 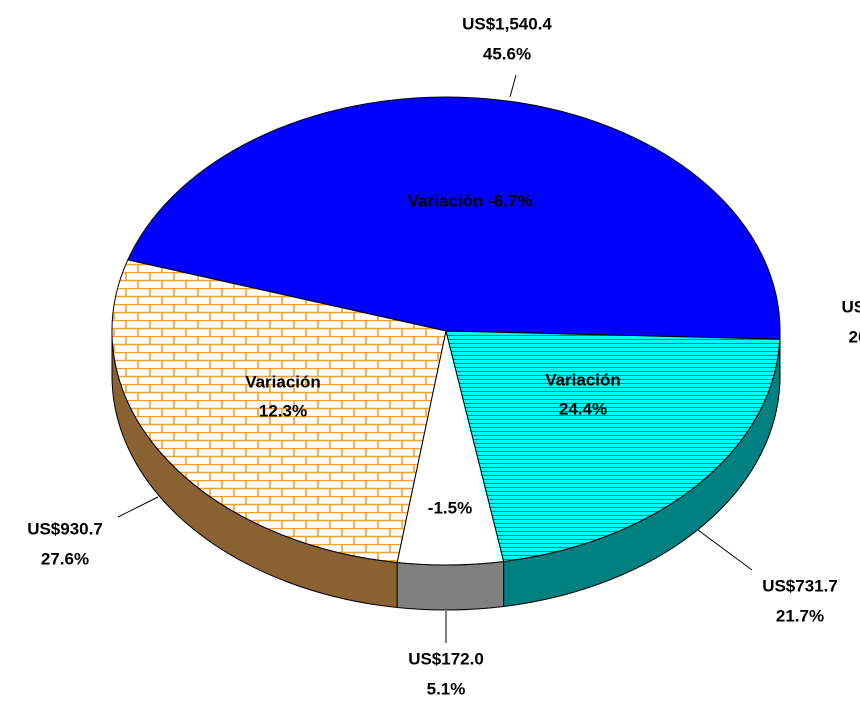 I want to click on percentage-label: 27.6%, so click(x=65, y=558).